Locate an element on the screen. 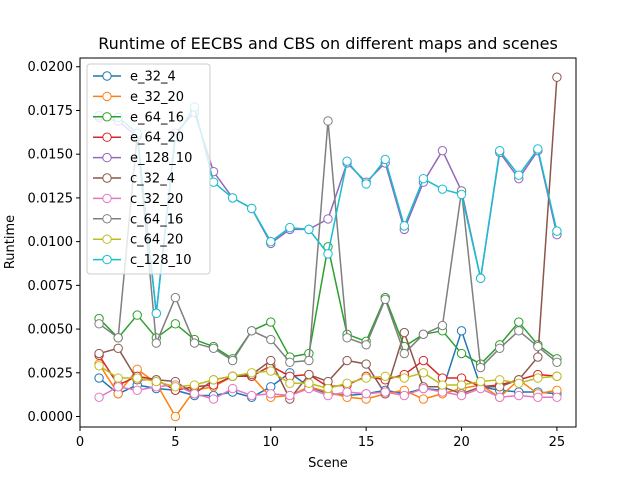 This screenshot has width=640, height=480. legend-label: e_64_16 is located at coordinates (157, 117).